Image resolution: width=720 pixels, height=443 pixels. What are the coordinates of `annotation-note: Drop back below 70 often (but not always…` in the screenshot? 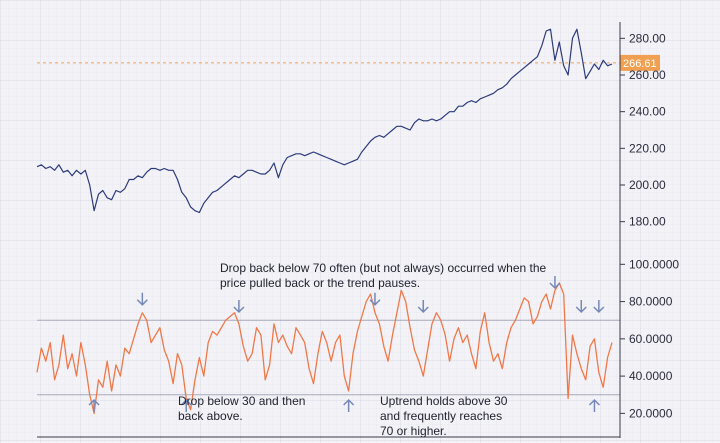 It's located at (383, 275).